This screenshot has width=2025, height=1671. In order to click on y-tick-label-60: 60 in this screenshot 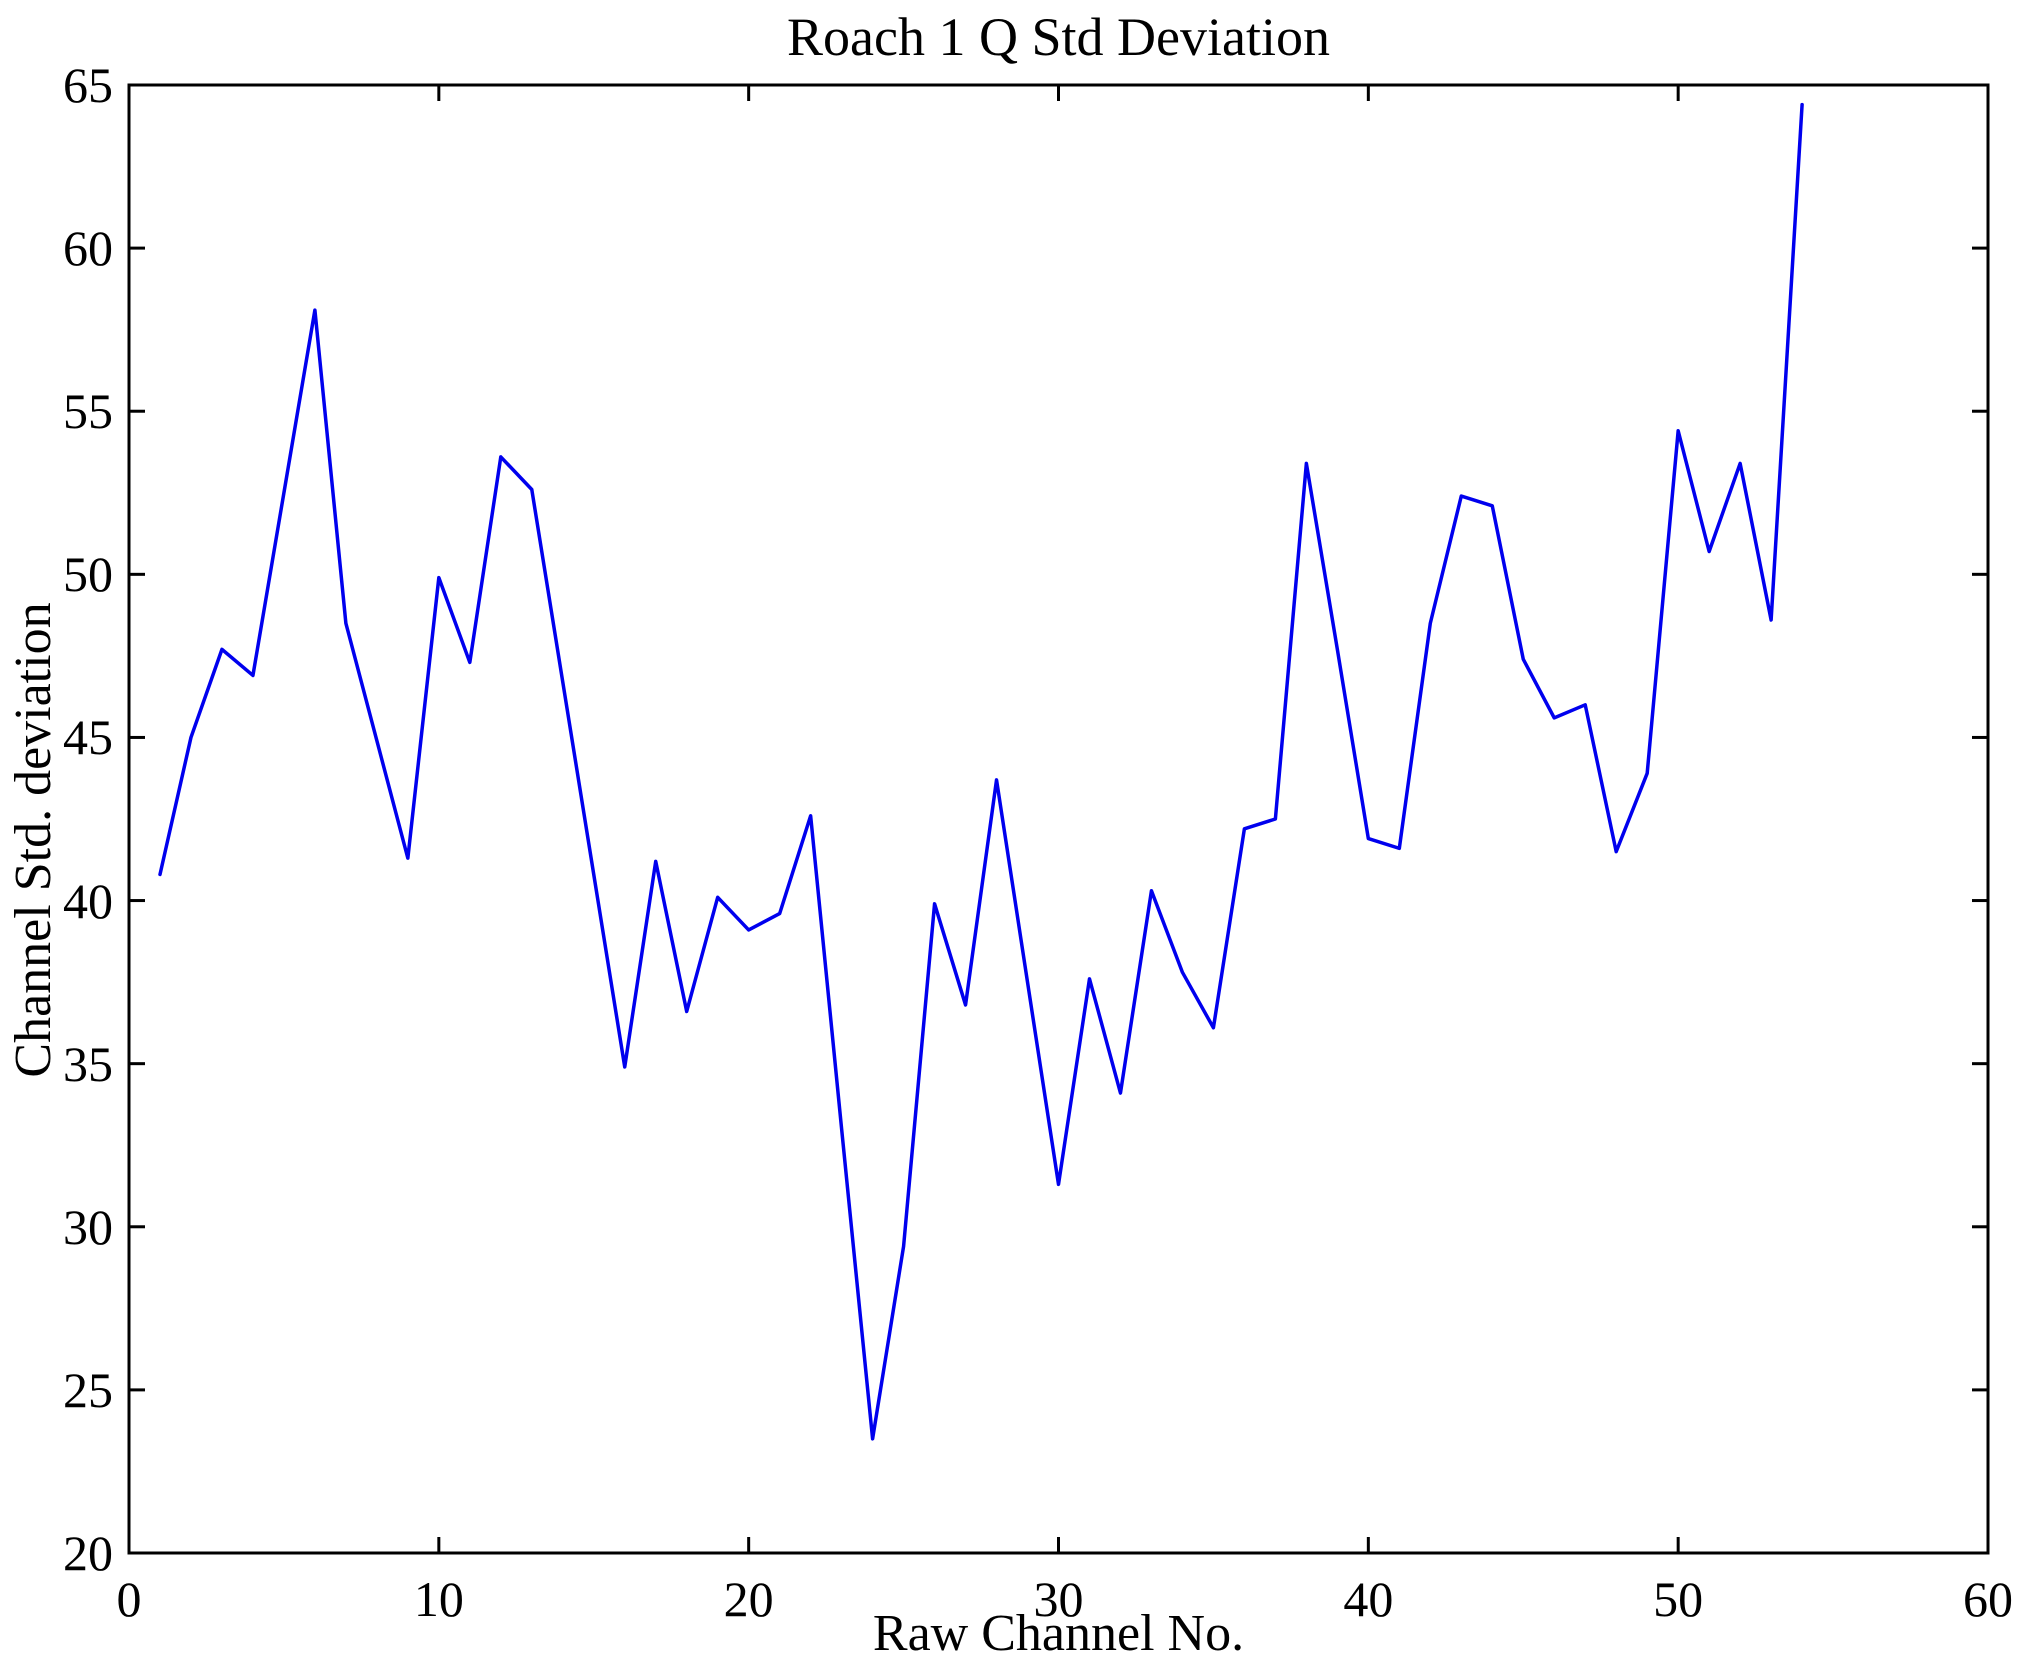, I will do `click(88, 248)`.